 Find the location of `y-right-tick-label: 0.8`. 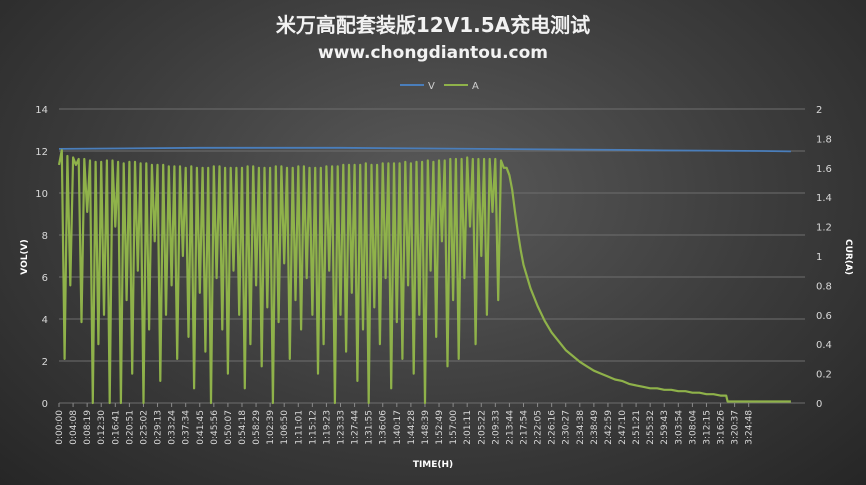

y-right-tick-label: 0.8 is located at coordinates (824, 286).